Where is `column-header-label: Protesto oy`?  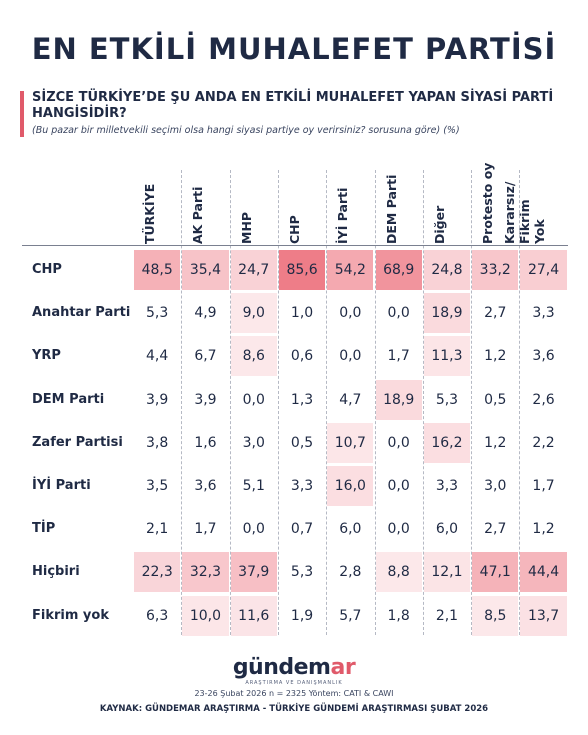 column-header-label: Protesto oy is located at coordinates (488, 203).